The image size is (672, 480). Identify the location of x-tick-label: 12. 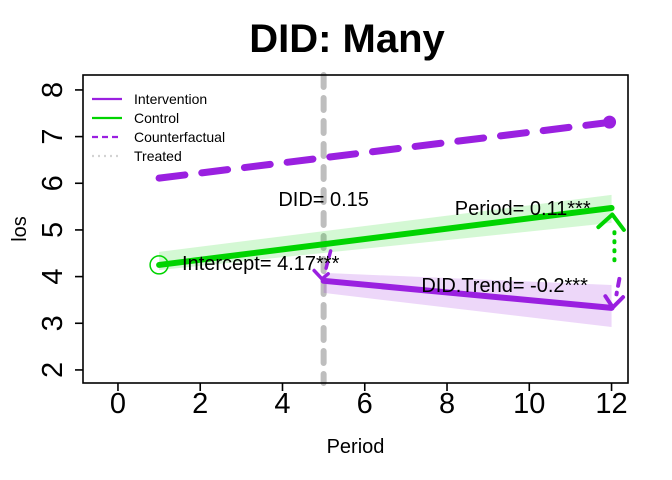
(611, 404).